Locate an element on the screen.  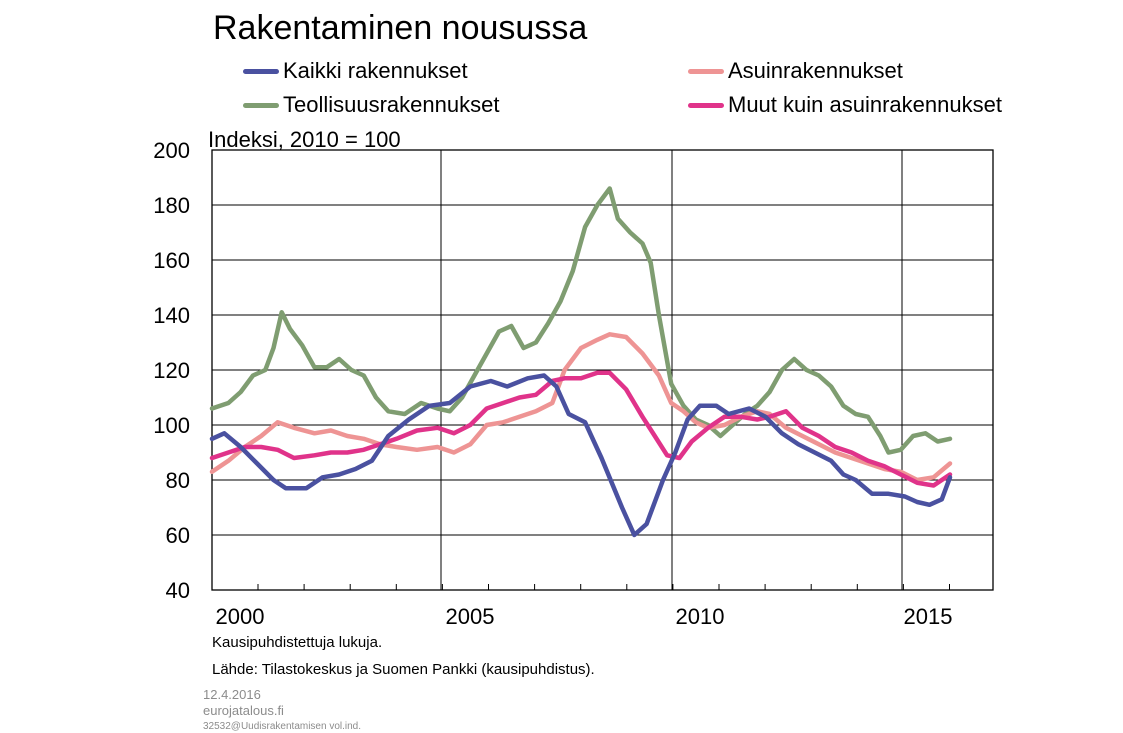
chart-title: Rakentaminen nousussa is located at coordinates (400, 28).